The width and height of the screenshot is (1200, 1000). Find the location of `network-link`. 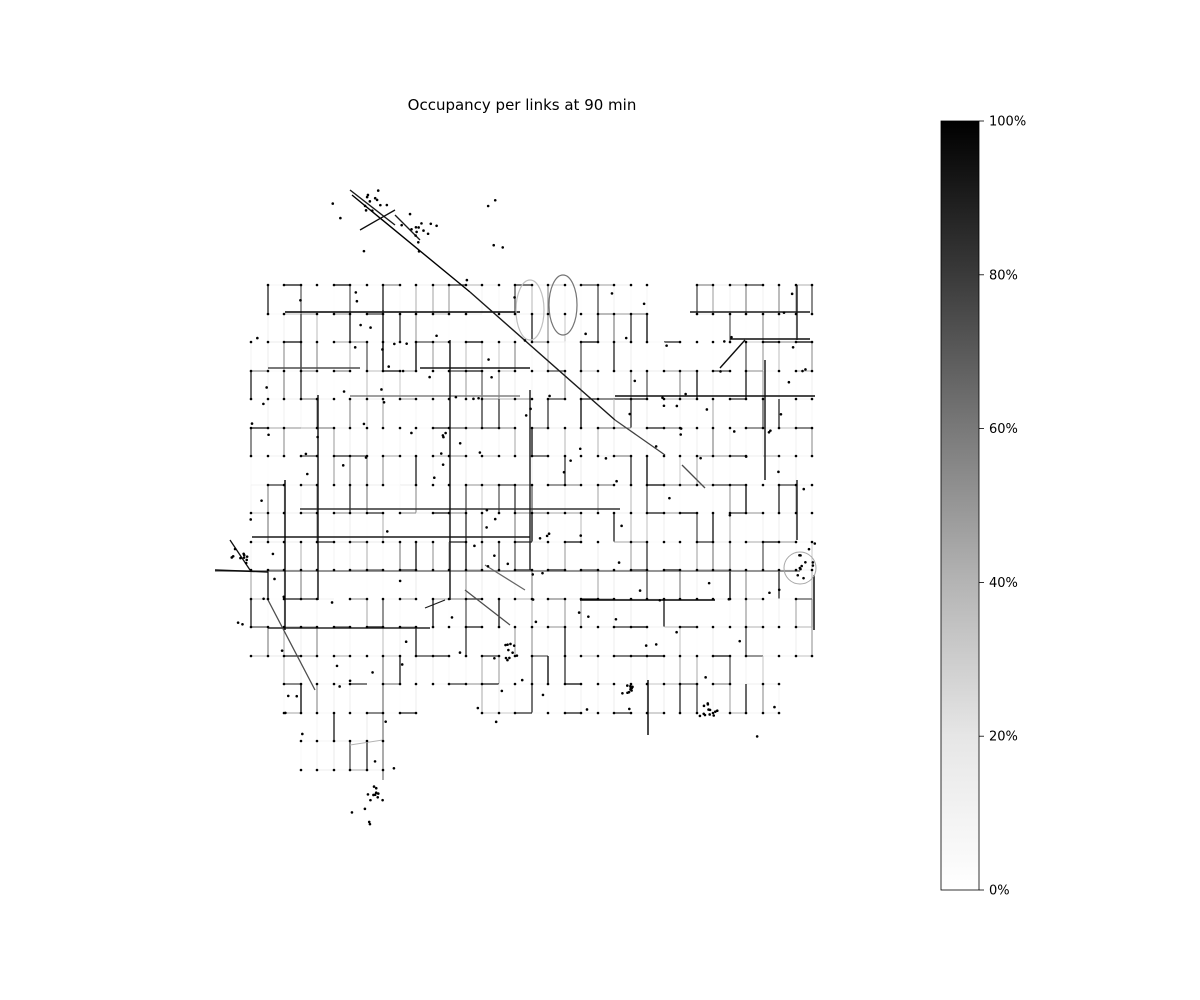

network-link is located at coordinates (505, 577).